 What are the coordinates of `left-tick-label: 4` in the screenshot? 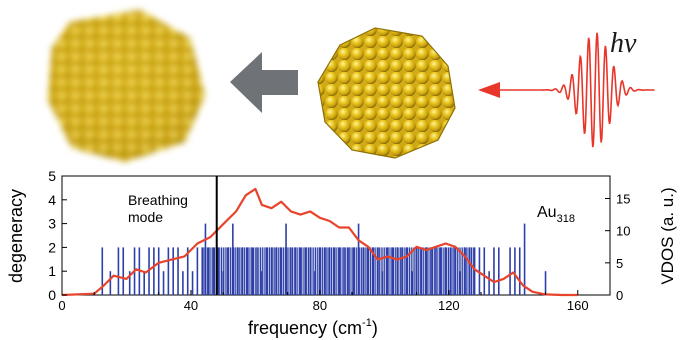 It's located at (52, 200).